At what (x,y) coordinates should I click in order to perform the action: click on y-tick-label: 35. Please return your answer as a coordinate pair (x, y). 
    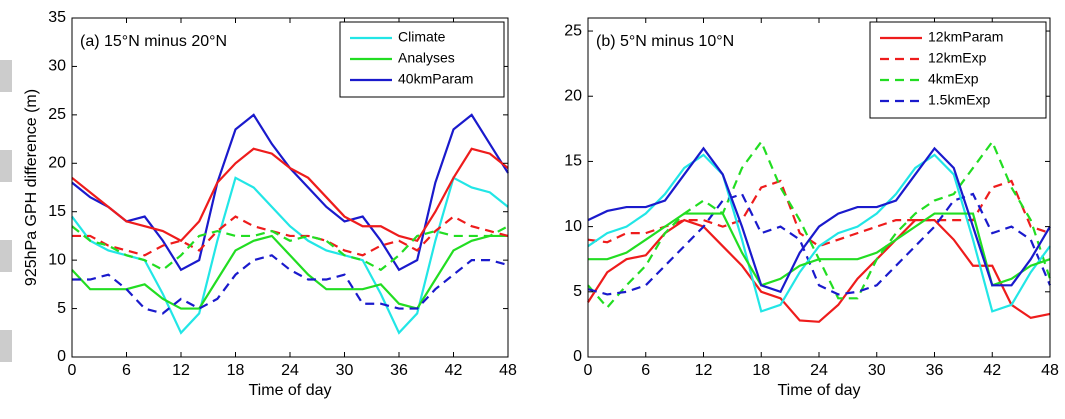
    Looking at the image, I should click on (57, 17).